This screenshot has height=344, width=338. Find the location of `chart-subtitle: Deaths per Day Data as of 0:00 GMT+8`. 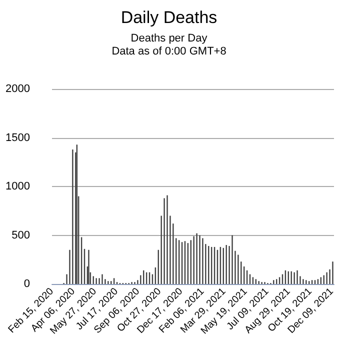

chart-subtitle: Deaths per Day Data as of 0:00 GMT+8 is located at coordinates (169, 45).